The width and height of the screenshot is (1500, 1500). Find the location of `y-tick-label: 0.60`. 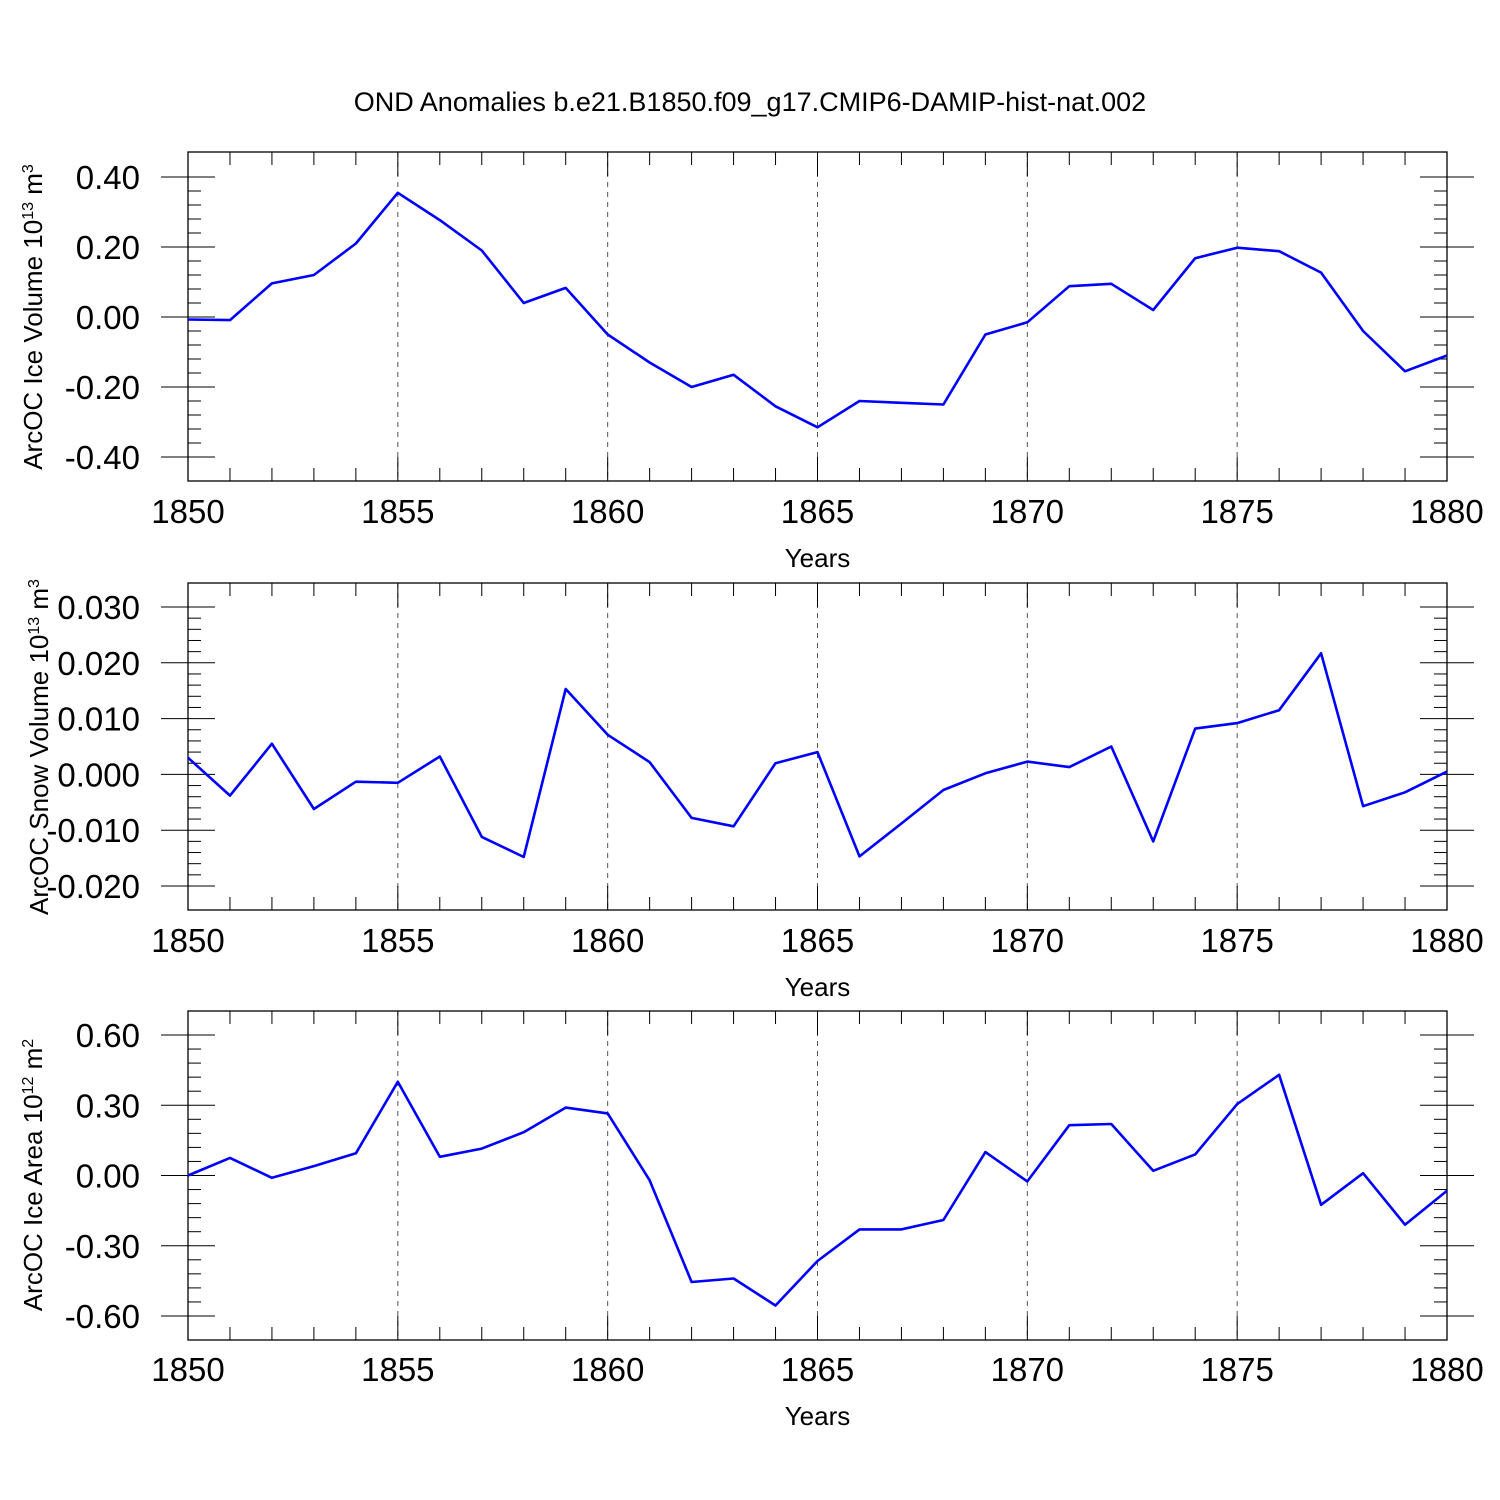

y-tick-label: 0.60 is located at coordinates (108, 1035).